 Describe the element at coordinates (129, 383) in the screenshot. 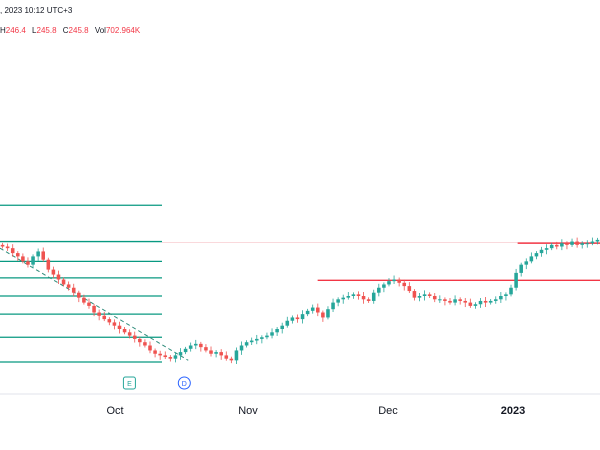

I see `earnings-marker: E` at that location.